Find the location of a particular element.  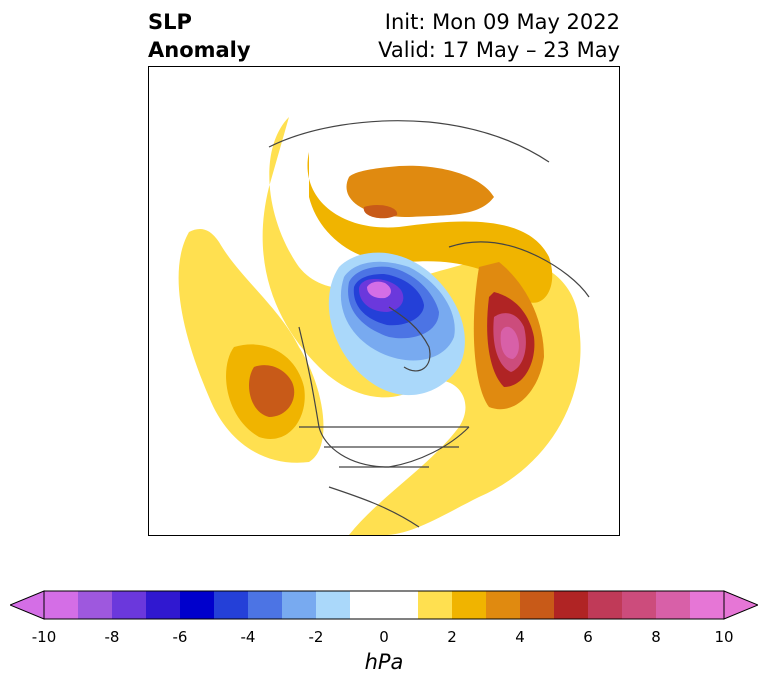

colorbar-tick-label: 10 is located at coordinates (724, 637).